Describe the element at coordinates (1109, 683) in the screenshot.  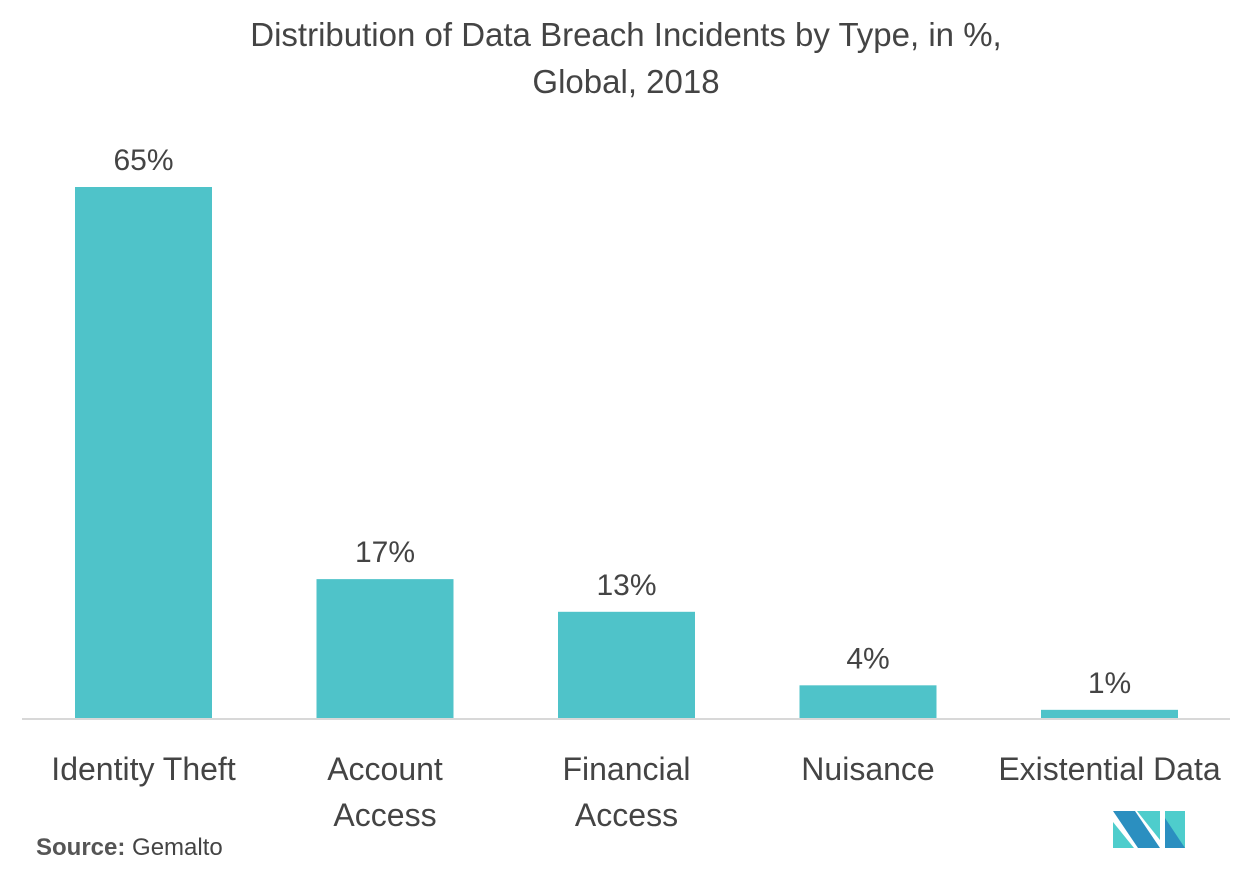
I see `value-label: 1%` at that location.